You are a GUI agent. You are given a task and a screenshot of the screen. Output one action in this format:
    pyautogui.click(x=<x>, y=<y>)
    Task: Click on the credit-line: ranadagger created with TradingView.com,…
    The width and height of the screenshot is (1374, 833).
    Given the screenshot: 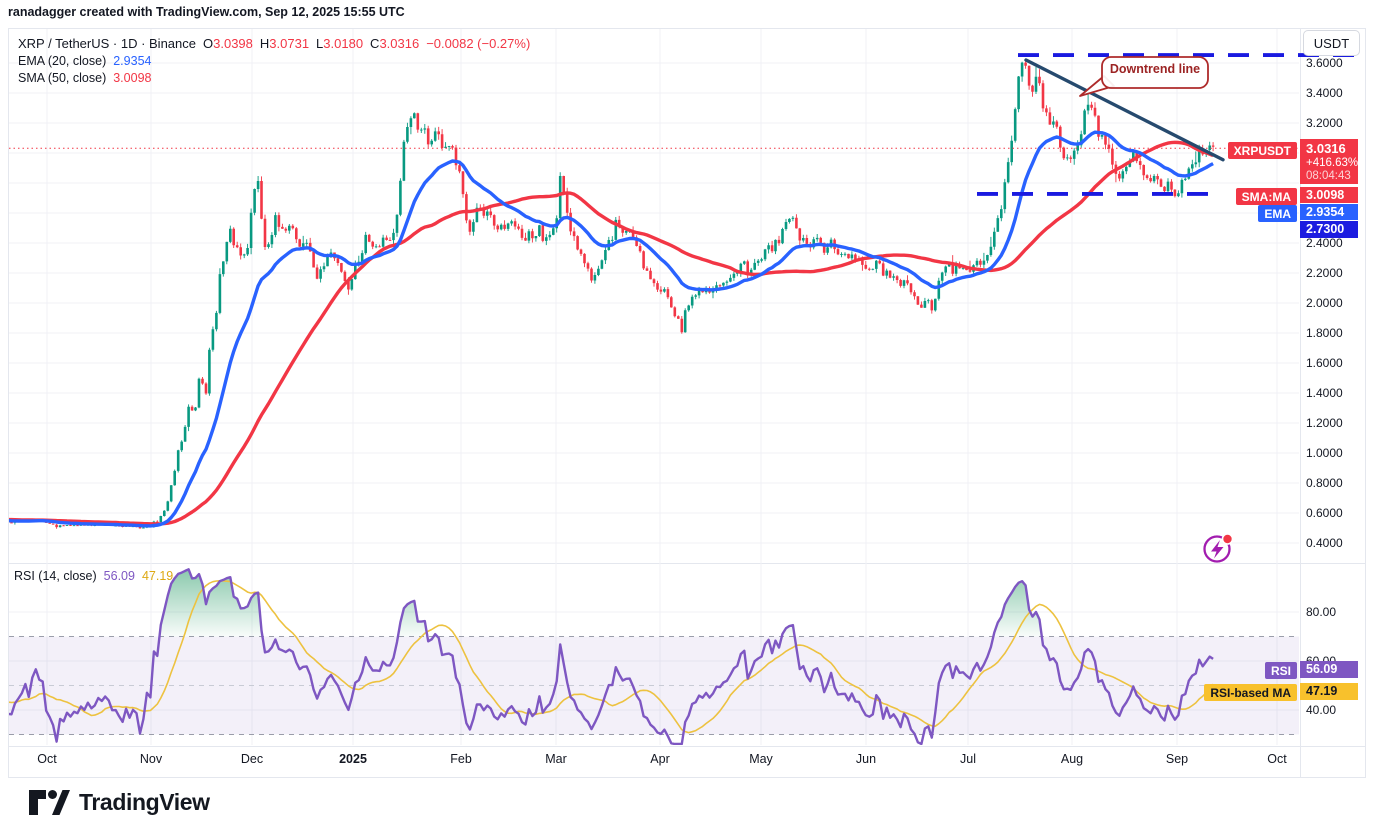 What is the action you would take?
    pyautogui.click(x=206, y=12)
    